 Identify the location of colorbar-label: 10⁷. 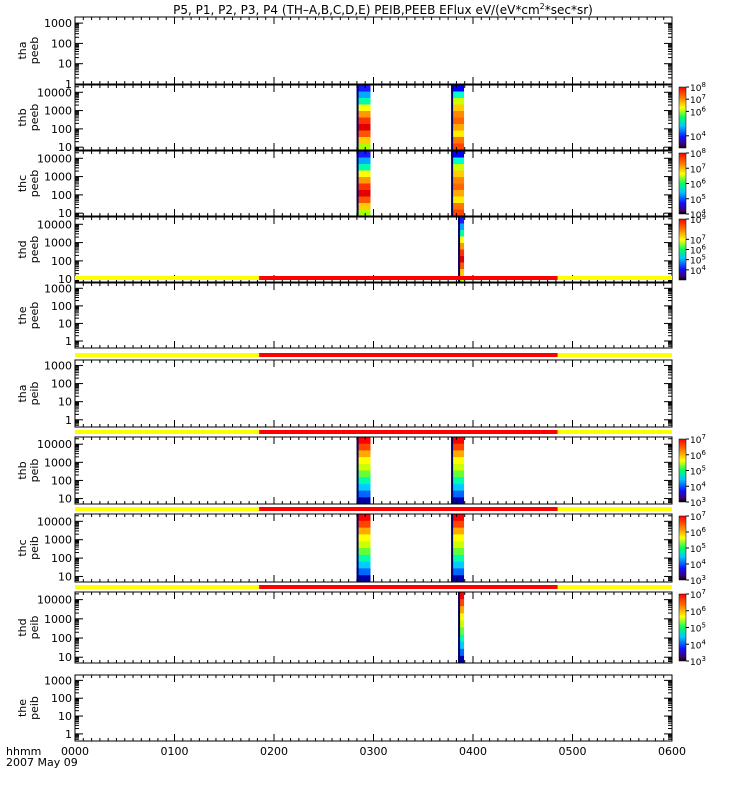
(698, 594).